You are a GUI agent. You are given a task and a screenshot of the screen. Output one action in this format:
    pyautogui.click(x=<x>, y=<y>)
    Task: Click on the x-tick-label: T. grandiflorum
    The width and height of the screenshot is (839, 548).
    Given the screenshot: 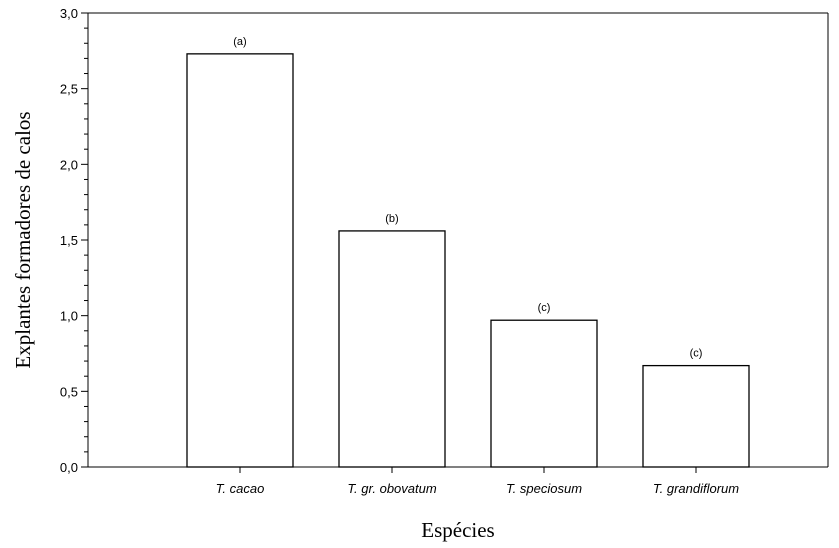 What is the action you would take?
    pyautogui.click(x=696, y=488)
    